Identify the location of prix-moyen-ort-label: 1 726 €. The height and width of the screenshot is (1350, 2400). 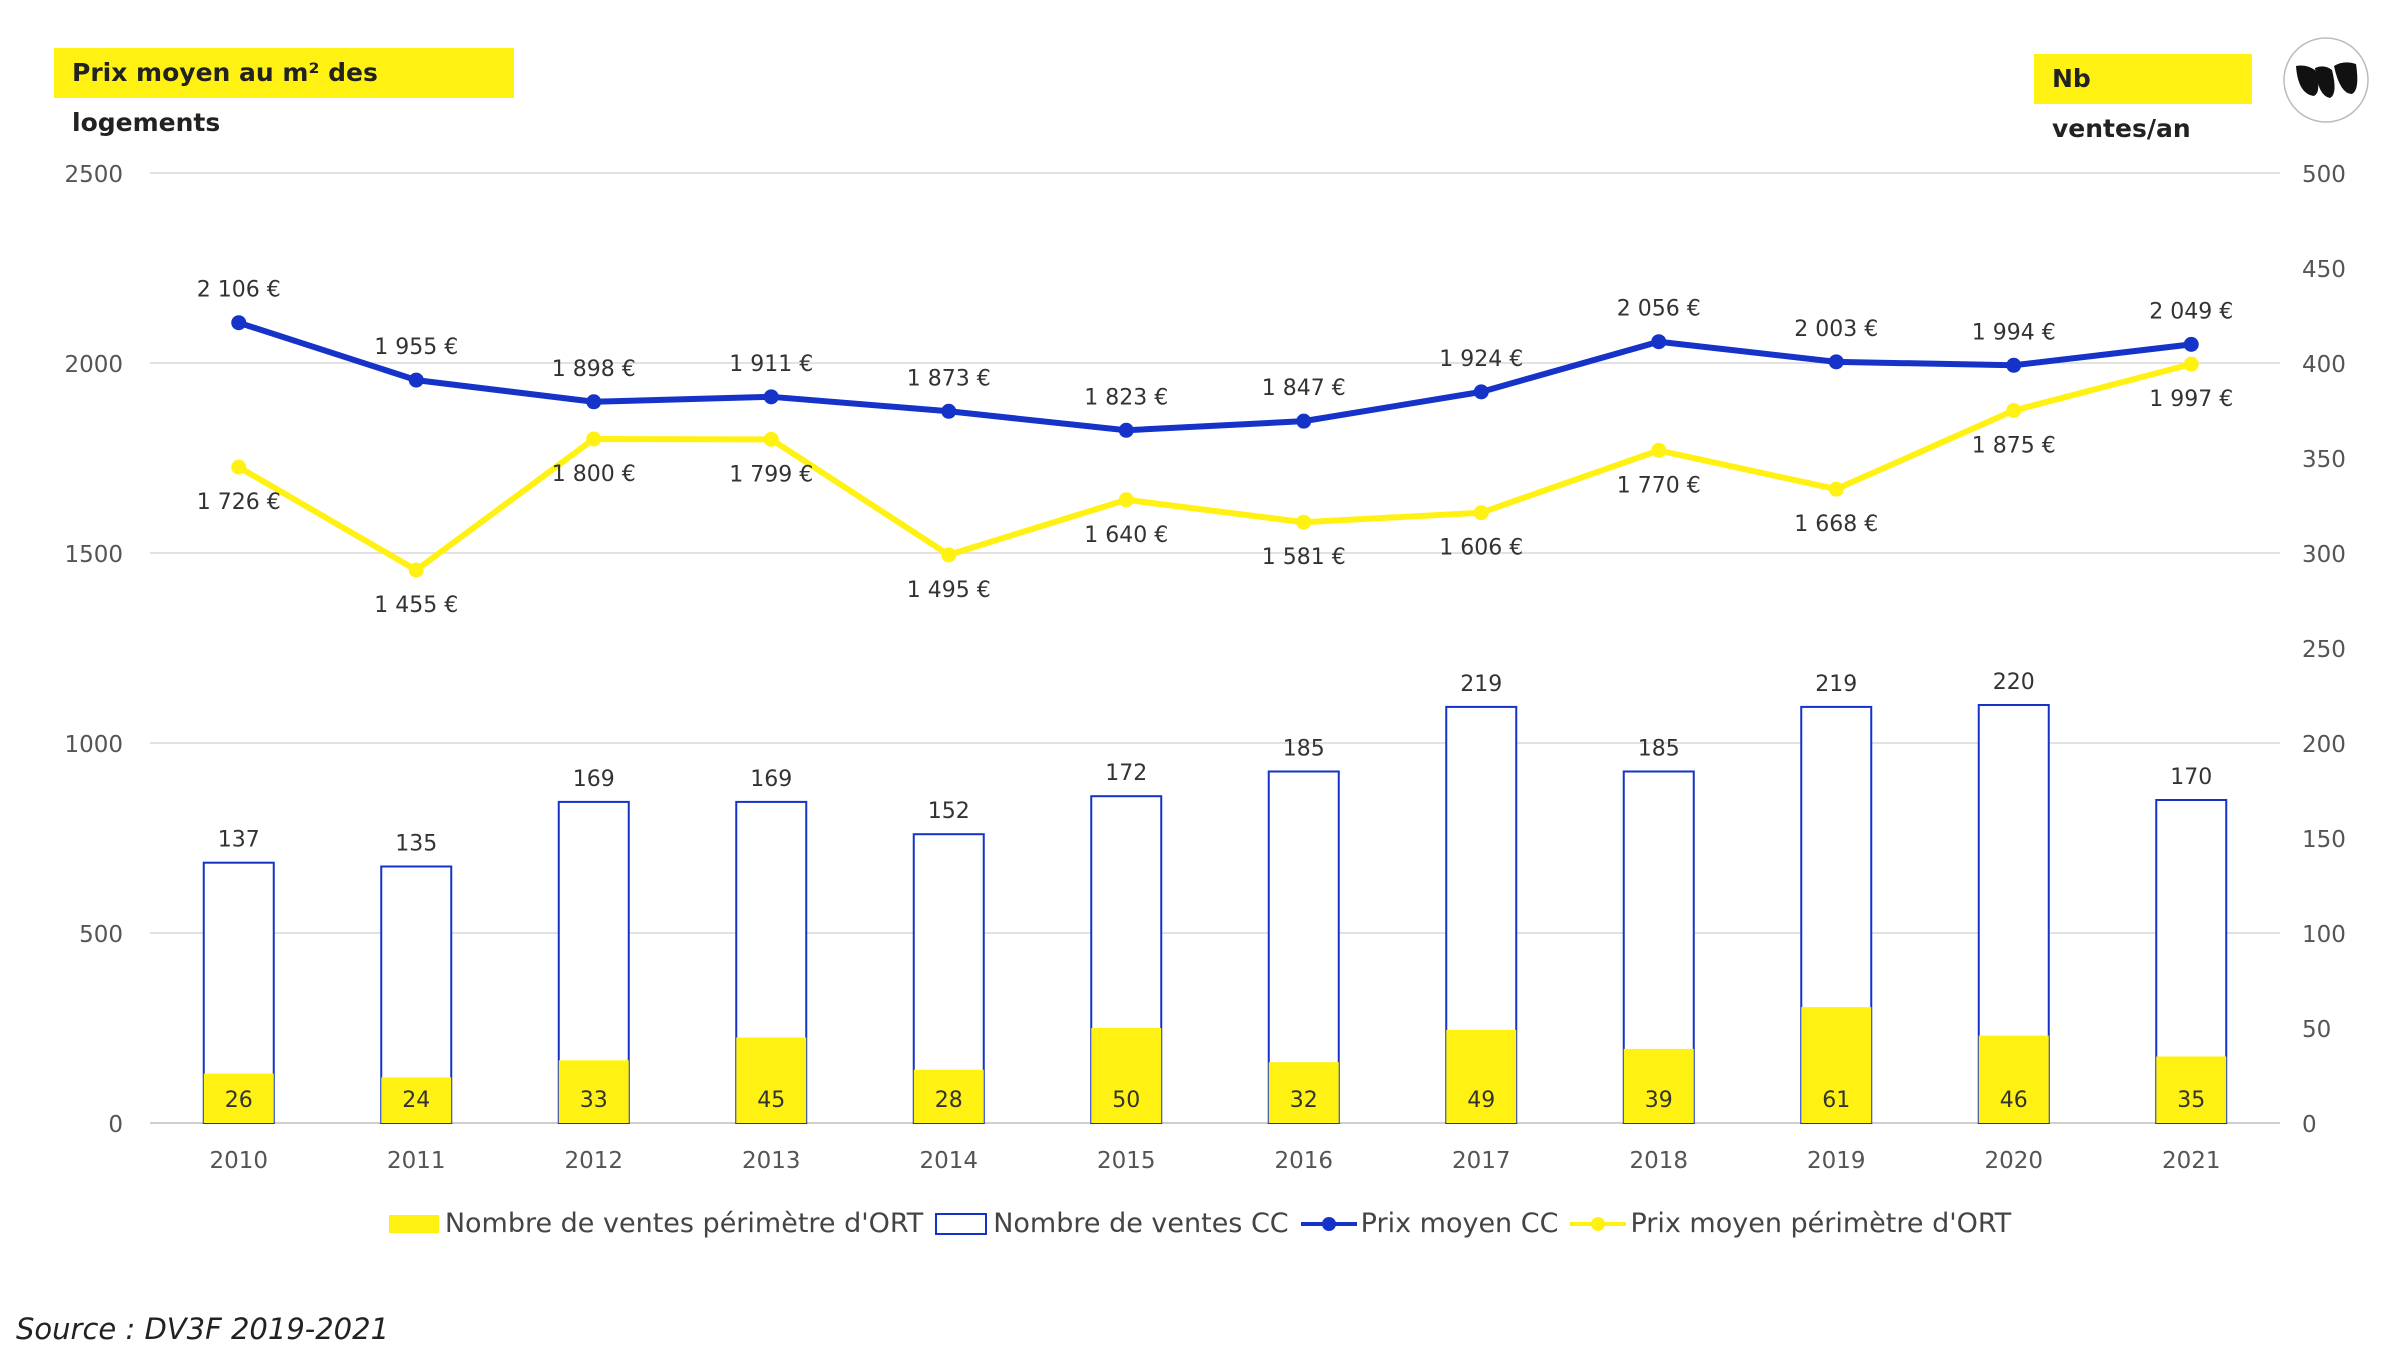
(239, 502).